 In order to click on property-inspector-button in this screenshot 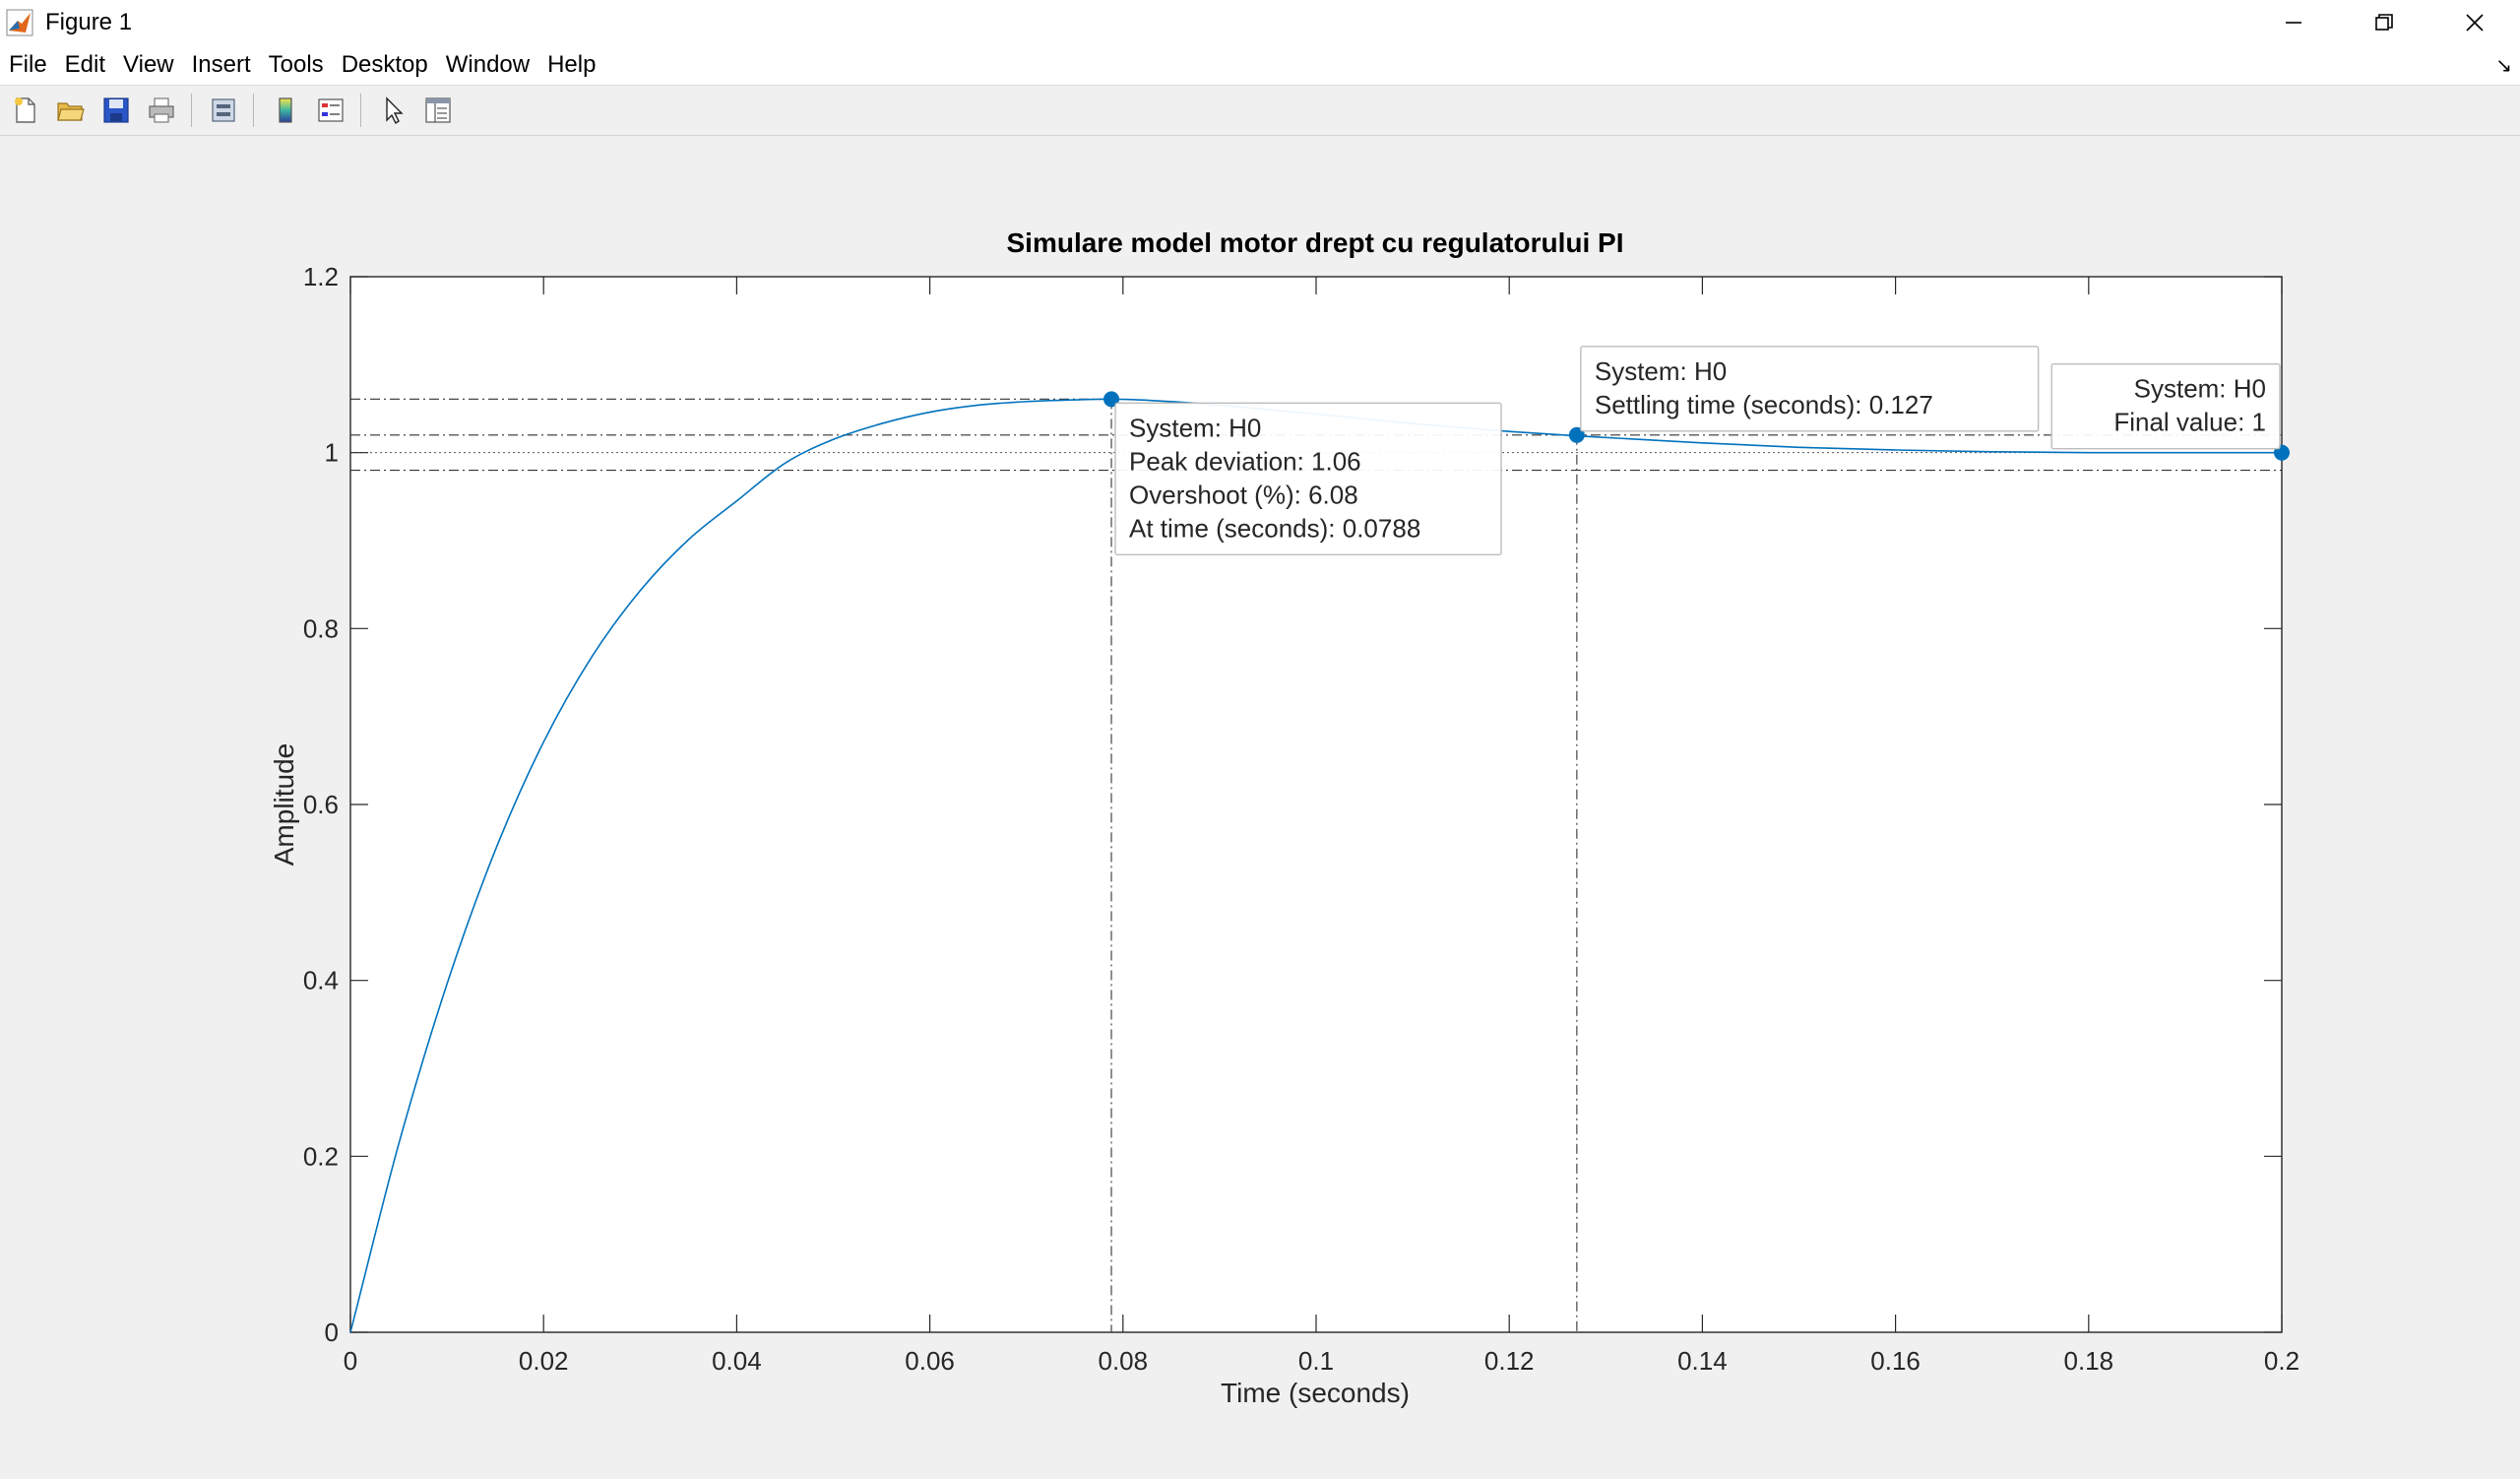, I will do `click(438, 111)`.